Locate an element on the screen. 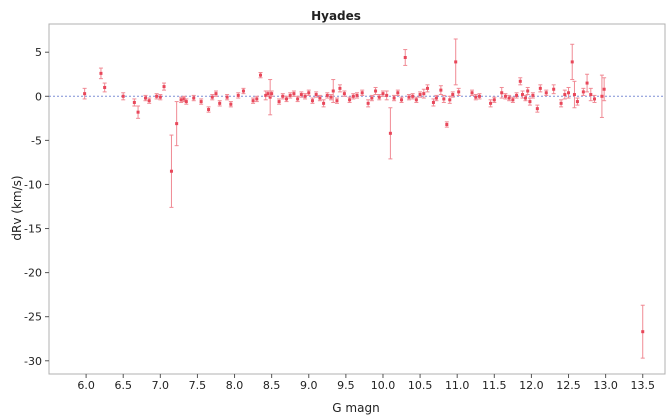 The height and width of the screenshot is (419, 672). y-tick-label: -20 is located at coordinates (33, 273).